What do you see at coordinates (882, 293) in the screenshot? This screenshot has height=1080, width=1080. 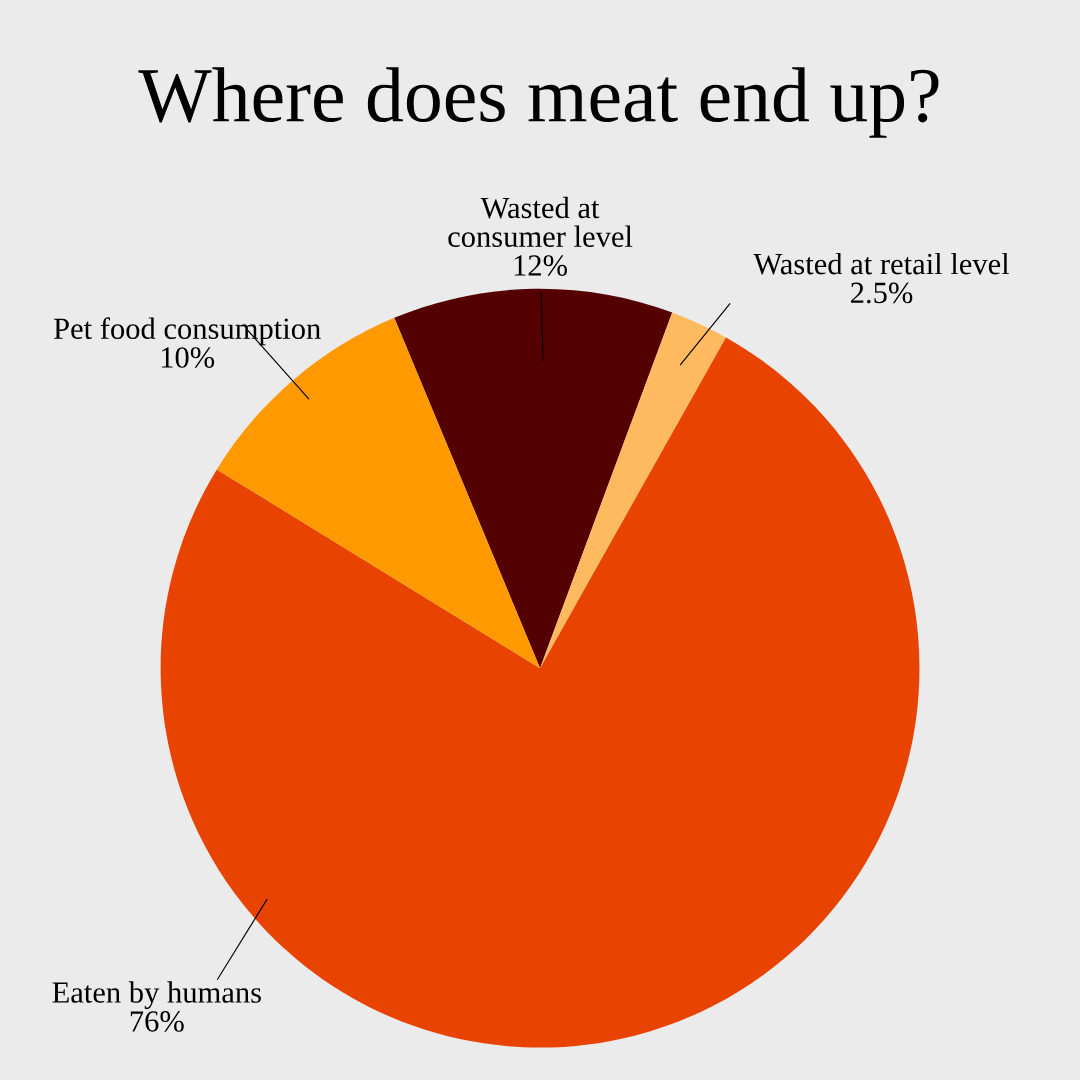 I see `data-label: 2.5%` at bounding box center [882, 293].